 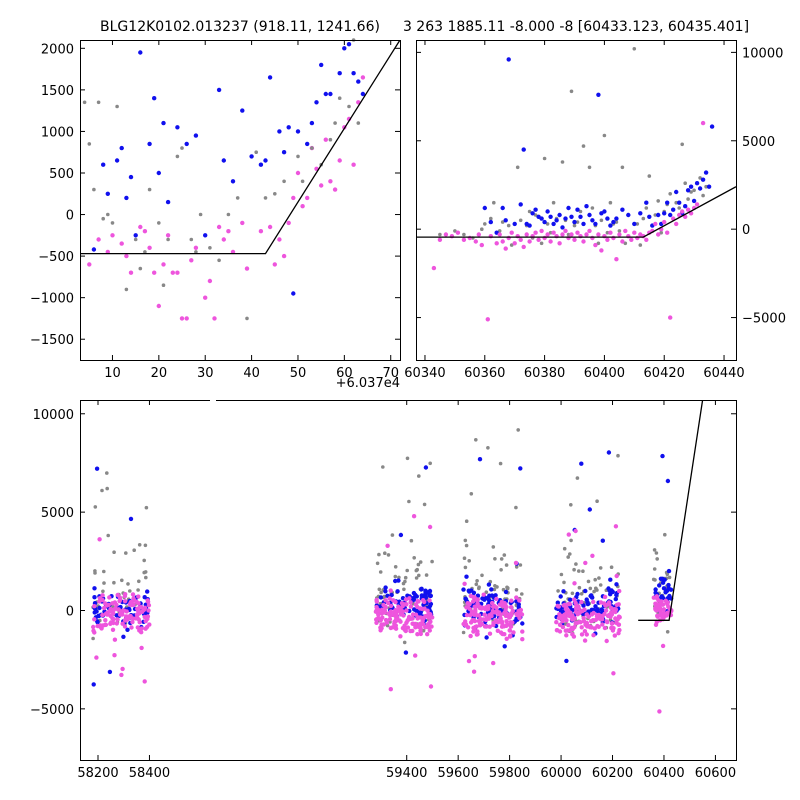 What do you see at coordinates (576, 212) in the screenshot?
I see `zoom-right-model-line` at bounding box center [576, 212].